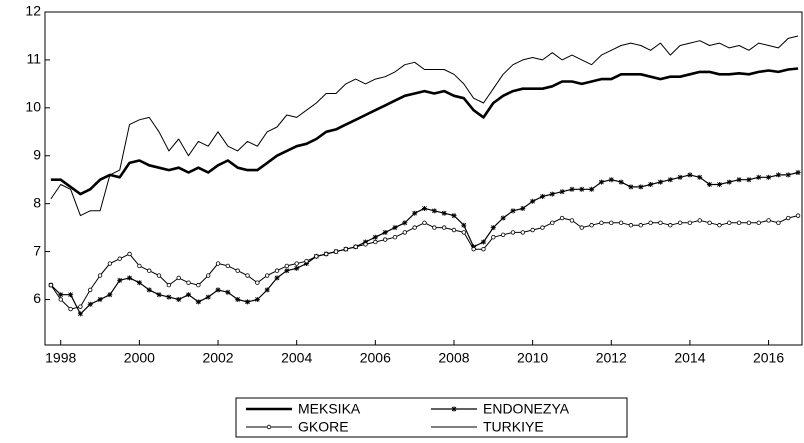  What do you see at coordinates (33, 59) in the screenshot?
I see `y-tick-label: 11` at bounding box center [33, 59].